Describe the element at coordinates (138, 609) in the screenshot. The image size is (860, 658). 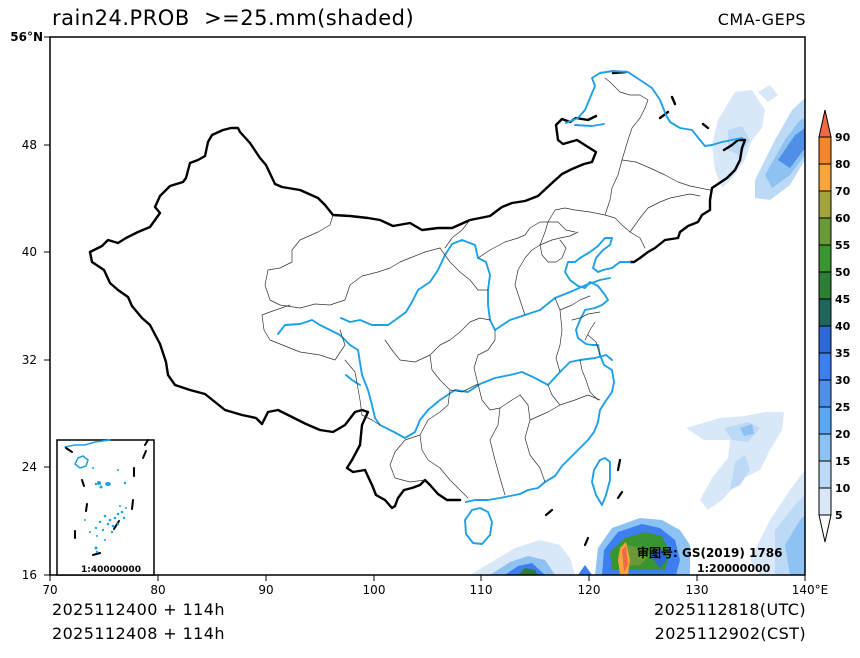
I see `init-time-utc: 2025112400 + 114h` at that location.